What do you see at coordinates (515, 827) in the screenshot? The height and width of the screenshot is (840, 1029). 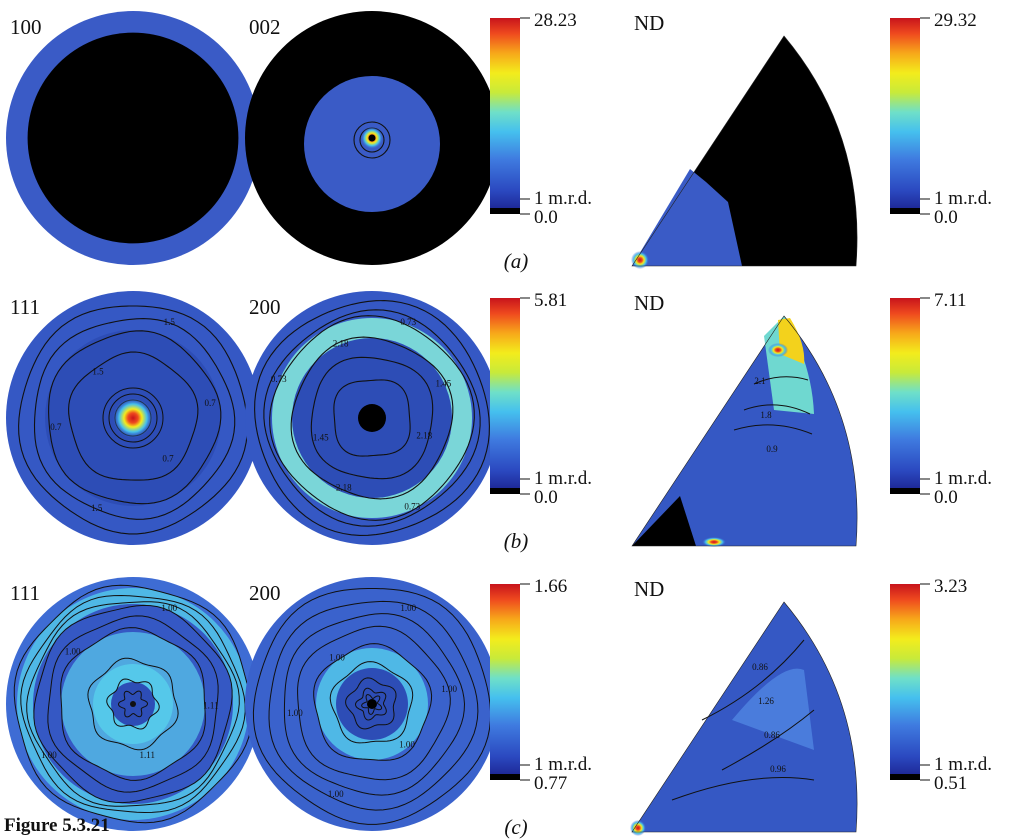 I see `row-label: (c)` at bounding box center [515, 827].